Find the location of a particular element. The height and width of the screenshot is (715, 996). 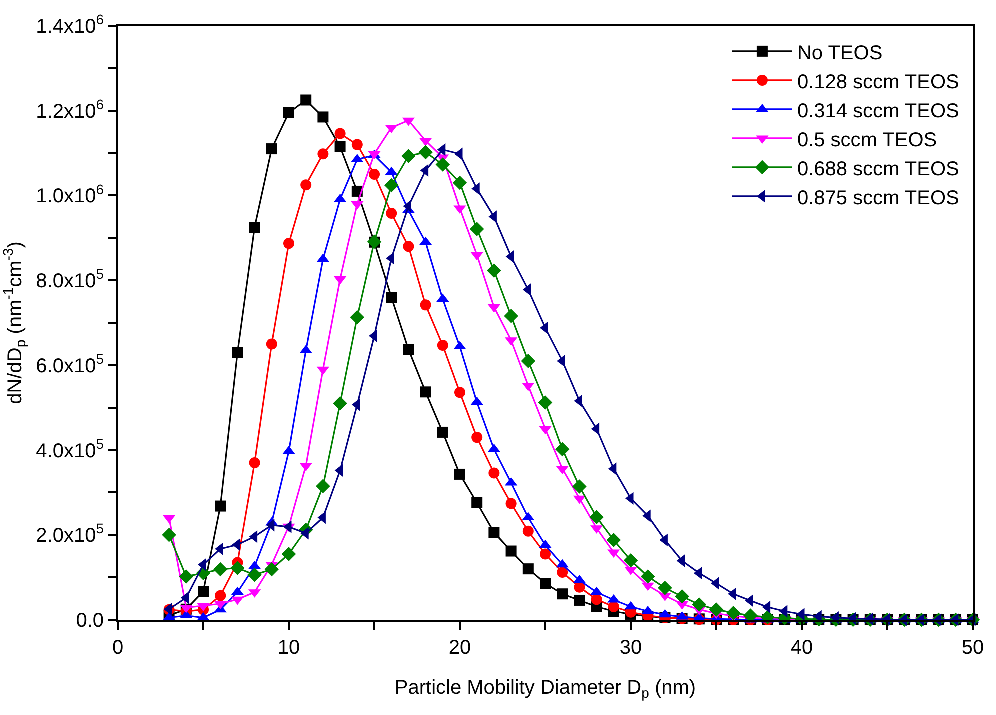

y-tick-label: 1.4x10$^{6}$ is located at coordinates (70, 25).